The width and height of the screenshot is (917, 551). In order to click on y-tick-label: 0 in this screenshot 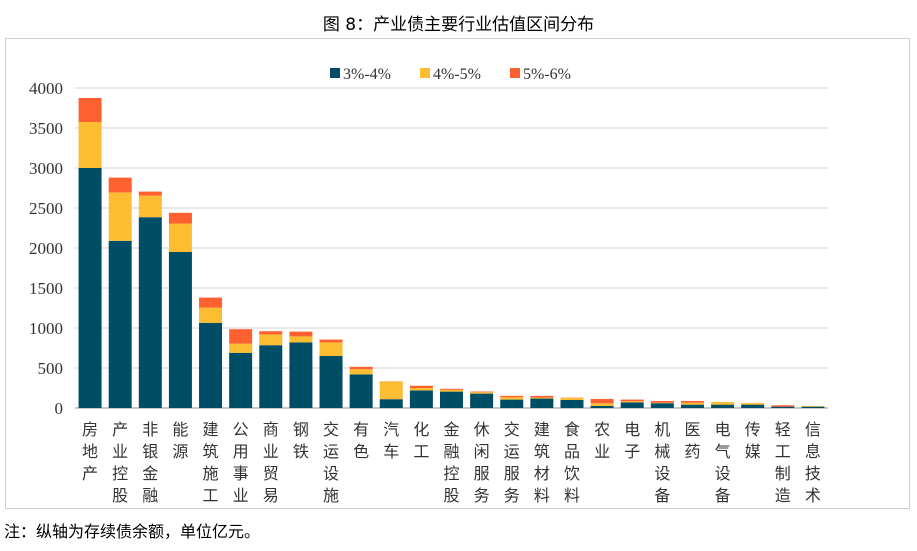, I will do `click(59, 408)`.